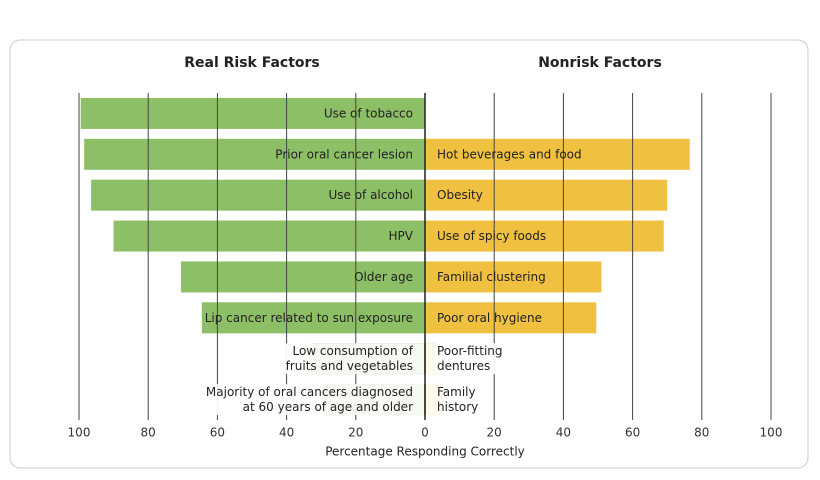 The height and width of the screenshot is (480, 820). I want to click on label-line: Familial clustering, so click(491, 276).